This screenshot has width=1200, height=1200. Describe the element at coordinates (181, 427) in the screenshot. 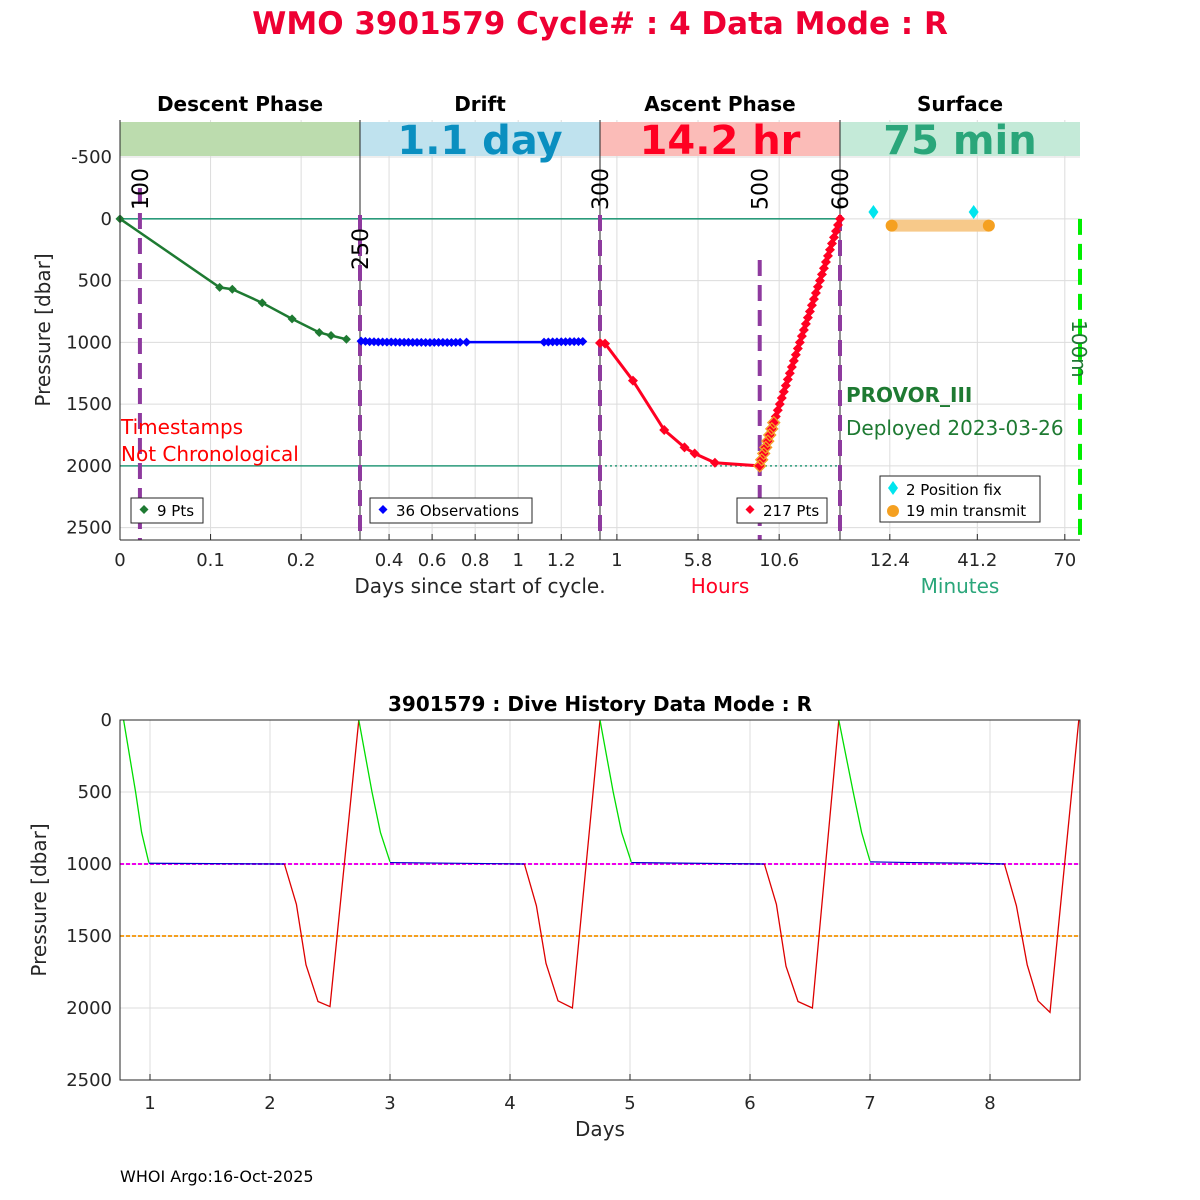

I see `descent-note-line-1: Timestamps` at that location.